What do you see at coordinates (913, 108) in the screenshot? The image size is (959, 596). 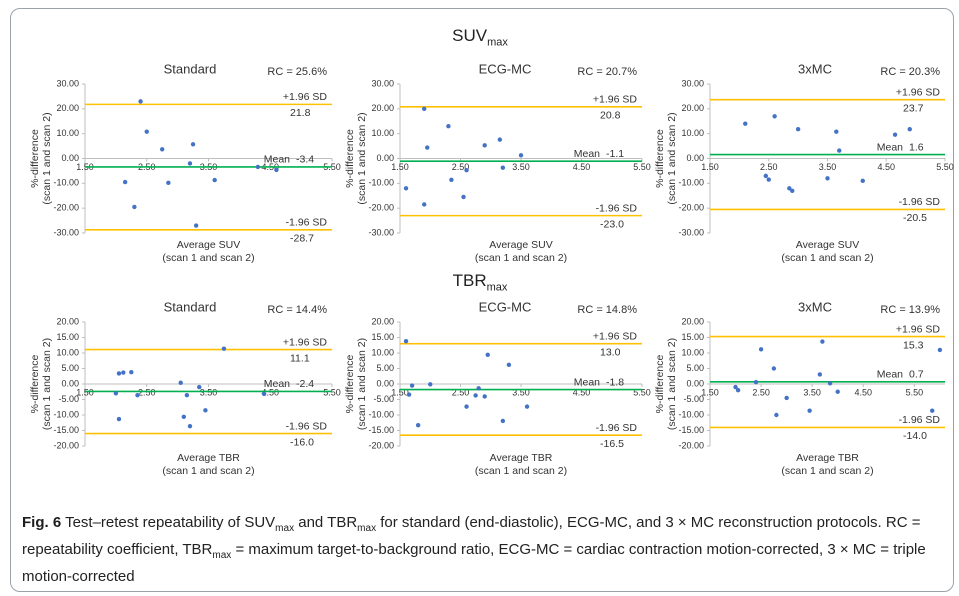 I see `reference-value: 23.7` at bounding box center [913, 108].